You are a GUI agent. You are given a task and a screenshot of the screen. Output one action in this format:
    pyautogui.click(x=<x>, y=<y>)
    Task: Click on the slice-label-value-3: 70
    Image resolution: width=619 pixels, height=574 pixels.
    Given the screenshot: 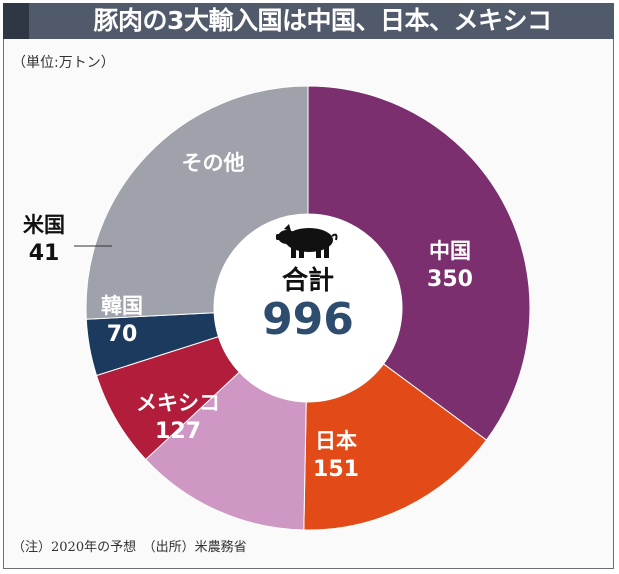 What is the action you would take?
    pyautogui.click(x=122, y=334)
    